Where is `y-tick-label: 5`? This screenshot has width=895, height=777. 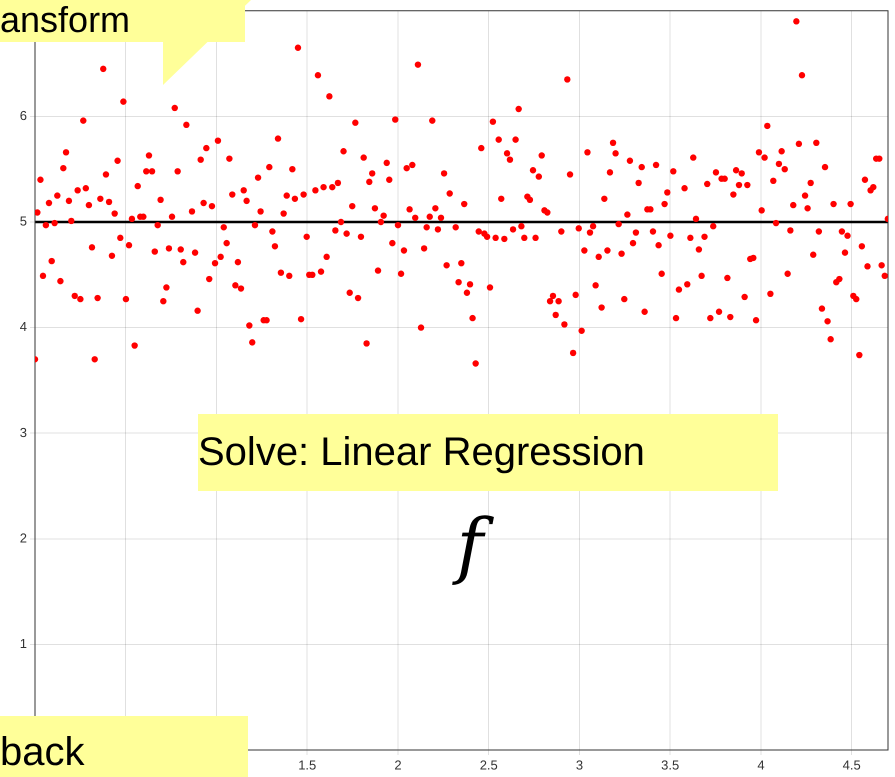 y-tick-label: 5 is located at coordinates (23, 221).